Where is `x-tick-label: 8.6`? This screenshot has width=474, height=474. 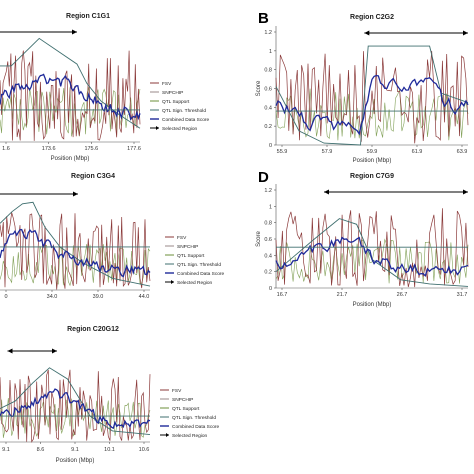
x-tick-label: 8.6 is located at coordinates (41, 450).